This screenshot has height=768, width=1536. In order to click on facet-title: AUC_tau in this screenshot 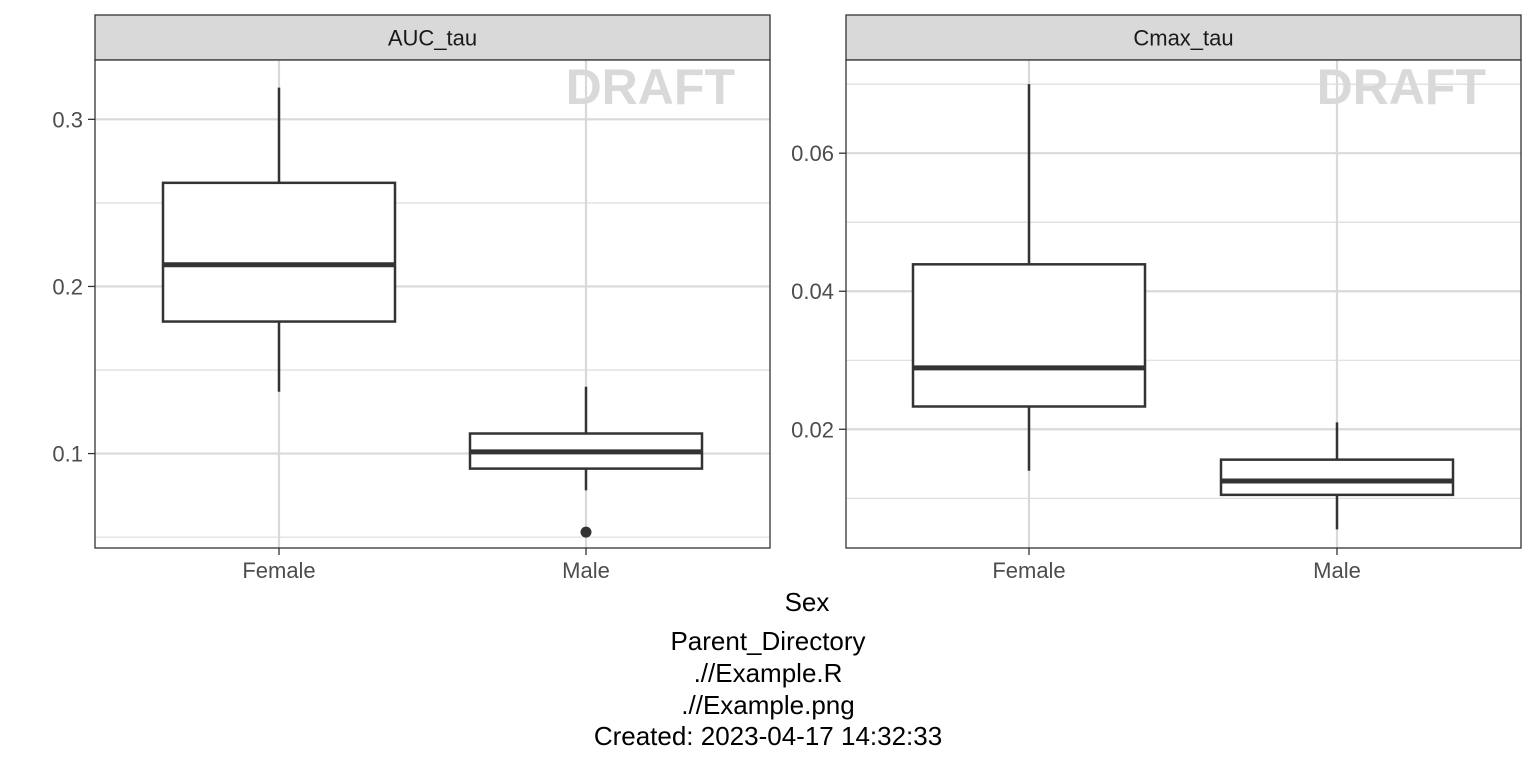, I will do `click(432, 38)`.